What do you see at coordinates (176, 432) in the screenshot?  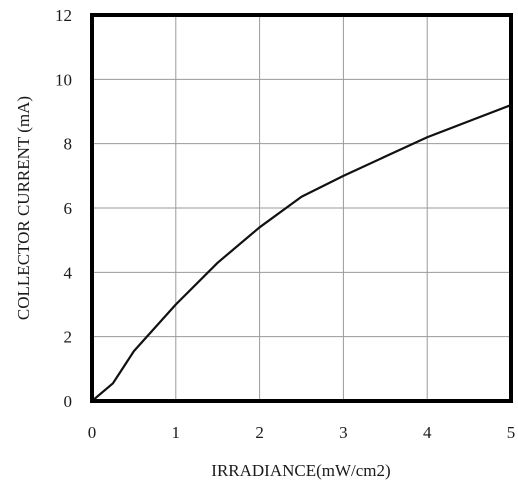 I see `x-tick-label: 1` at bounding box center [176, 432].